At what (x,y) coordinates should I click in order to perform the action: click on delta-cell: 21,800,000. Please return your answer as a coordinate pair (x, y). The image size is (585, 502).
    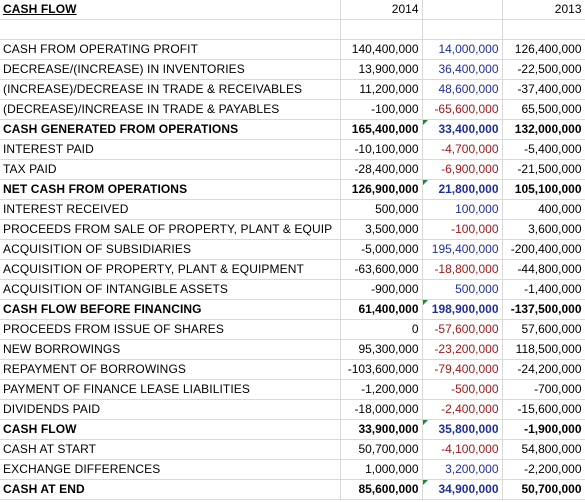
    Looking at the image, I should click on (462, 189).